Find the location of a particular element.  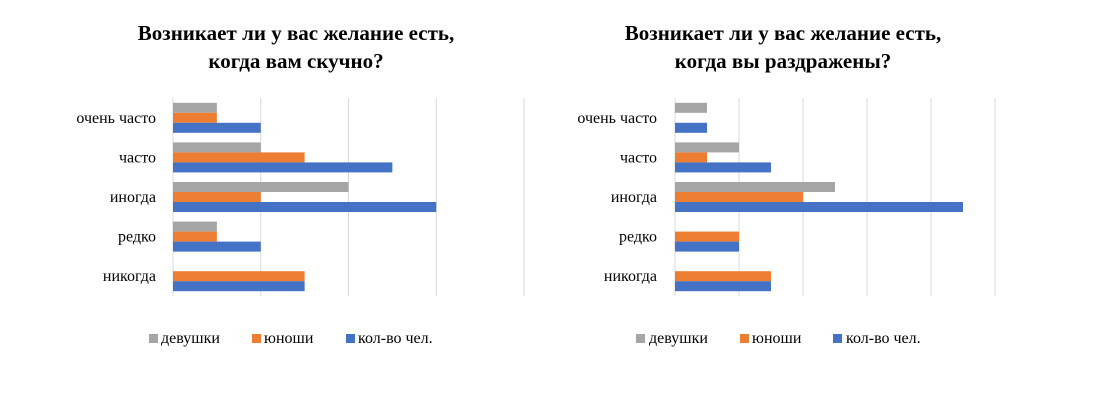

chart-title-line: когда вам скучно? is located at coordinates (295, 61).